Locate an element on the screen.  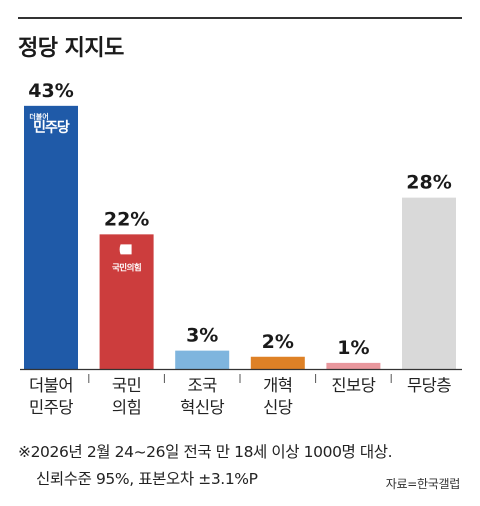
category-label: 의힘 is located at coordinates (126, 407).